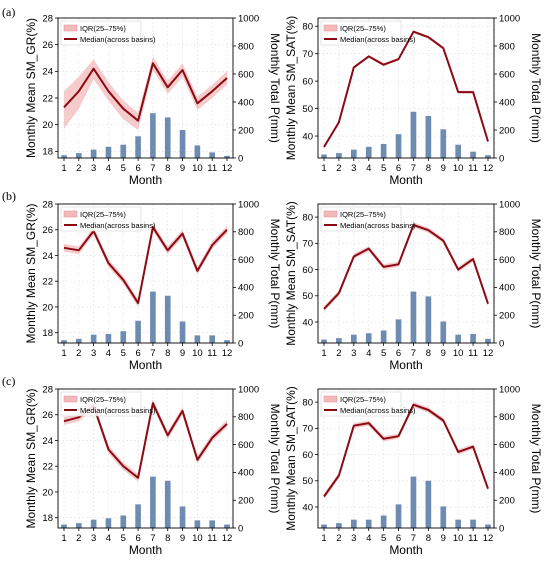 This screenshot has width=550, height=561. Describe the element at coordinates (330, 214) in the screenshot. I see `legend-swatch-iqr` at that location.